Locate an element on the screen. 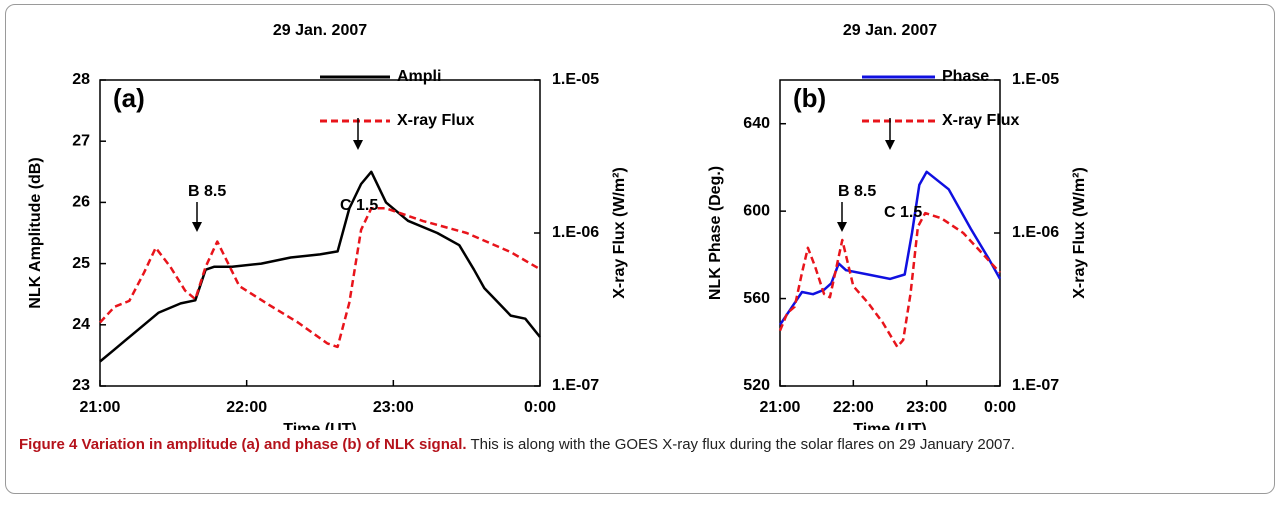 The height and width of the screenshot is (529, 1282). panel-label: (b) is located at coordinates (809, 98).